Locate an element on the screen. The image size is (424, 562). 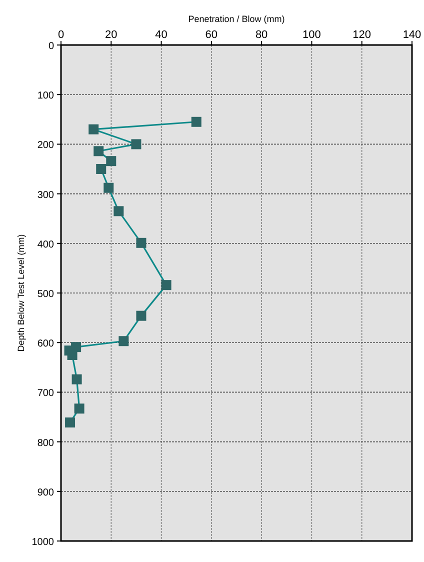
x-tick-label: 0 is located at coordinates (61, 35).